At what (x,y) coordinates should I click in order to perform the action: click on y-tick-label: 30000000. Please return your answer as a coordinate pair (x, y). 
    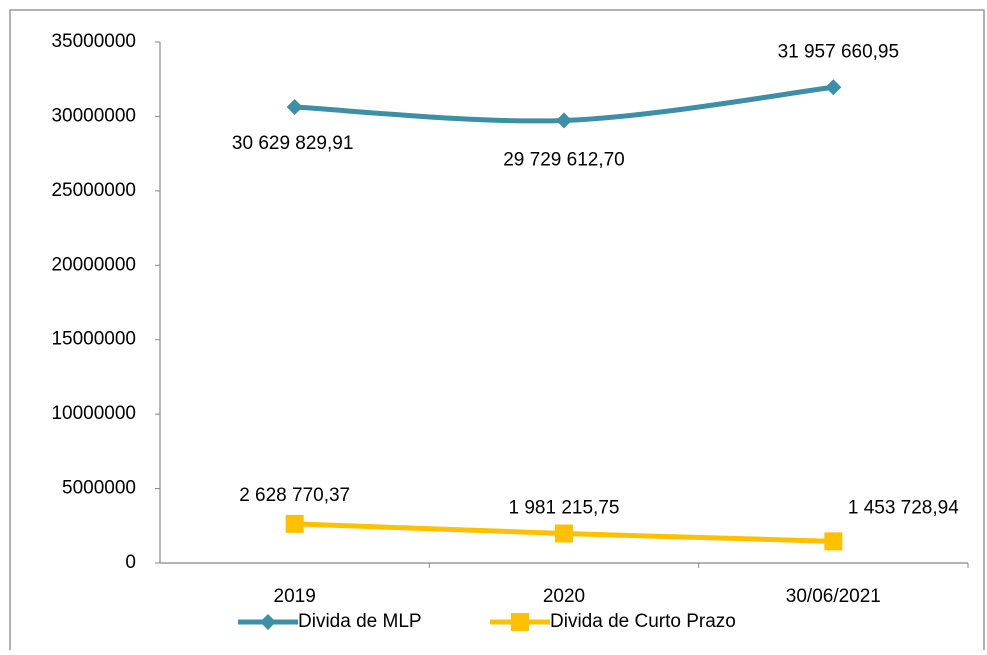
    Looking at the image, I should click on (93, 115).